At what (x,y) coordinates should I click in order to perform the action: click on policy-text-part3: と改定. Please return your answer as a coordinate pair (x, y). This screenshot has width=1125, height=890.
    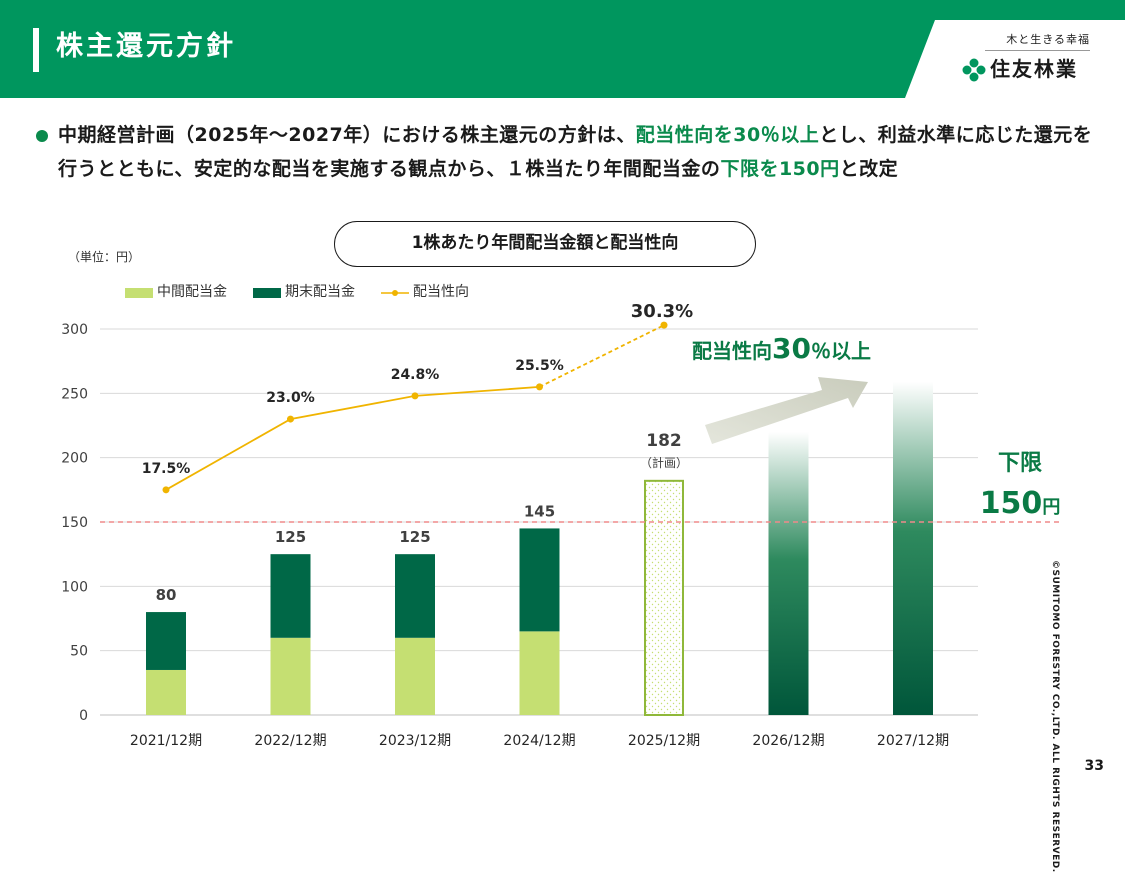
    Looking at the image, I should click on (869, 169).